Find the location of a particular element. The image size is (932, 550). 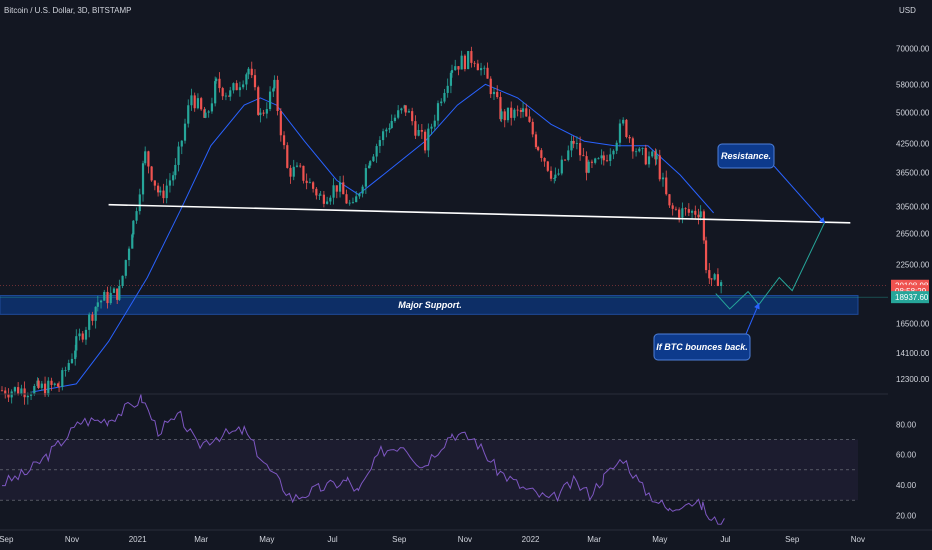

price-tick-label: 50000.00 is located at coordinates (913, 113).